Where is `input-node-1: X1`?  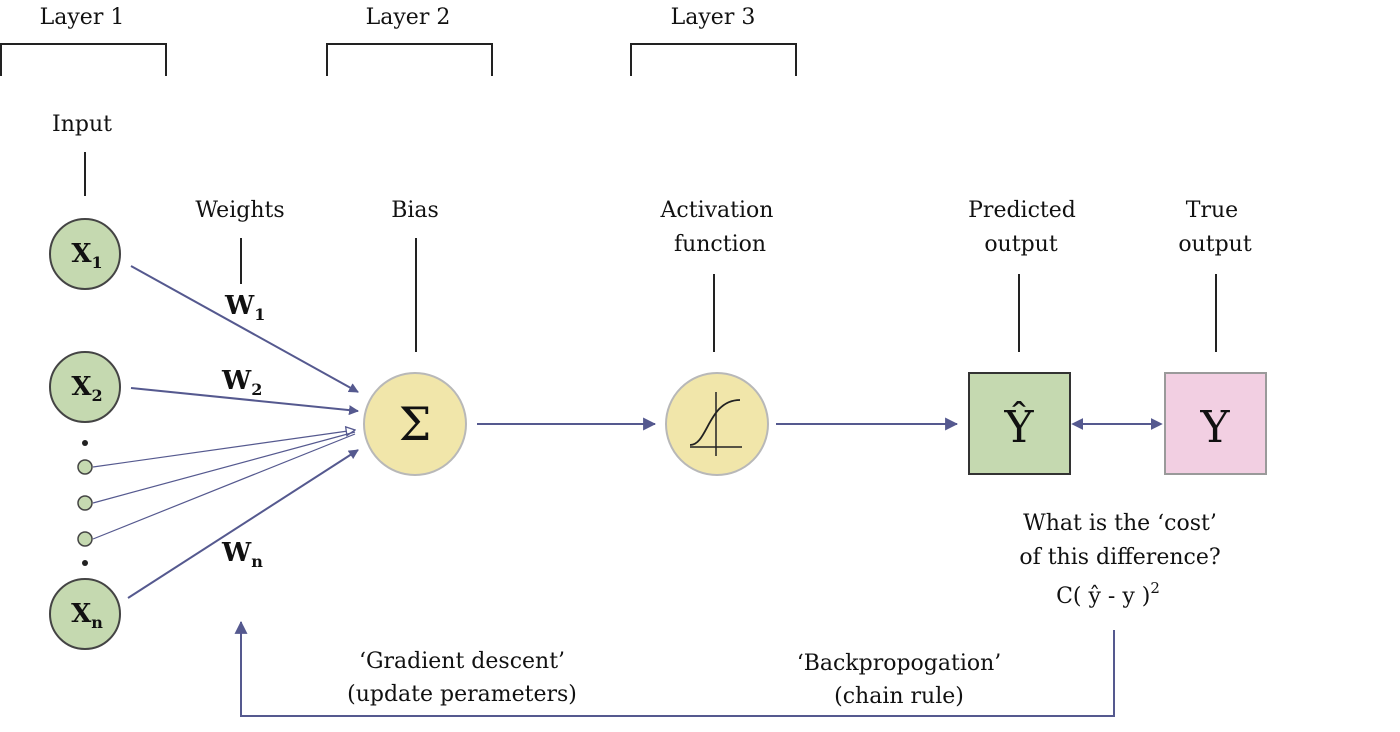
input-node-1: X1 is located at coordinates (85, 254).